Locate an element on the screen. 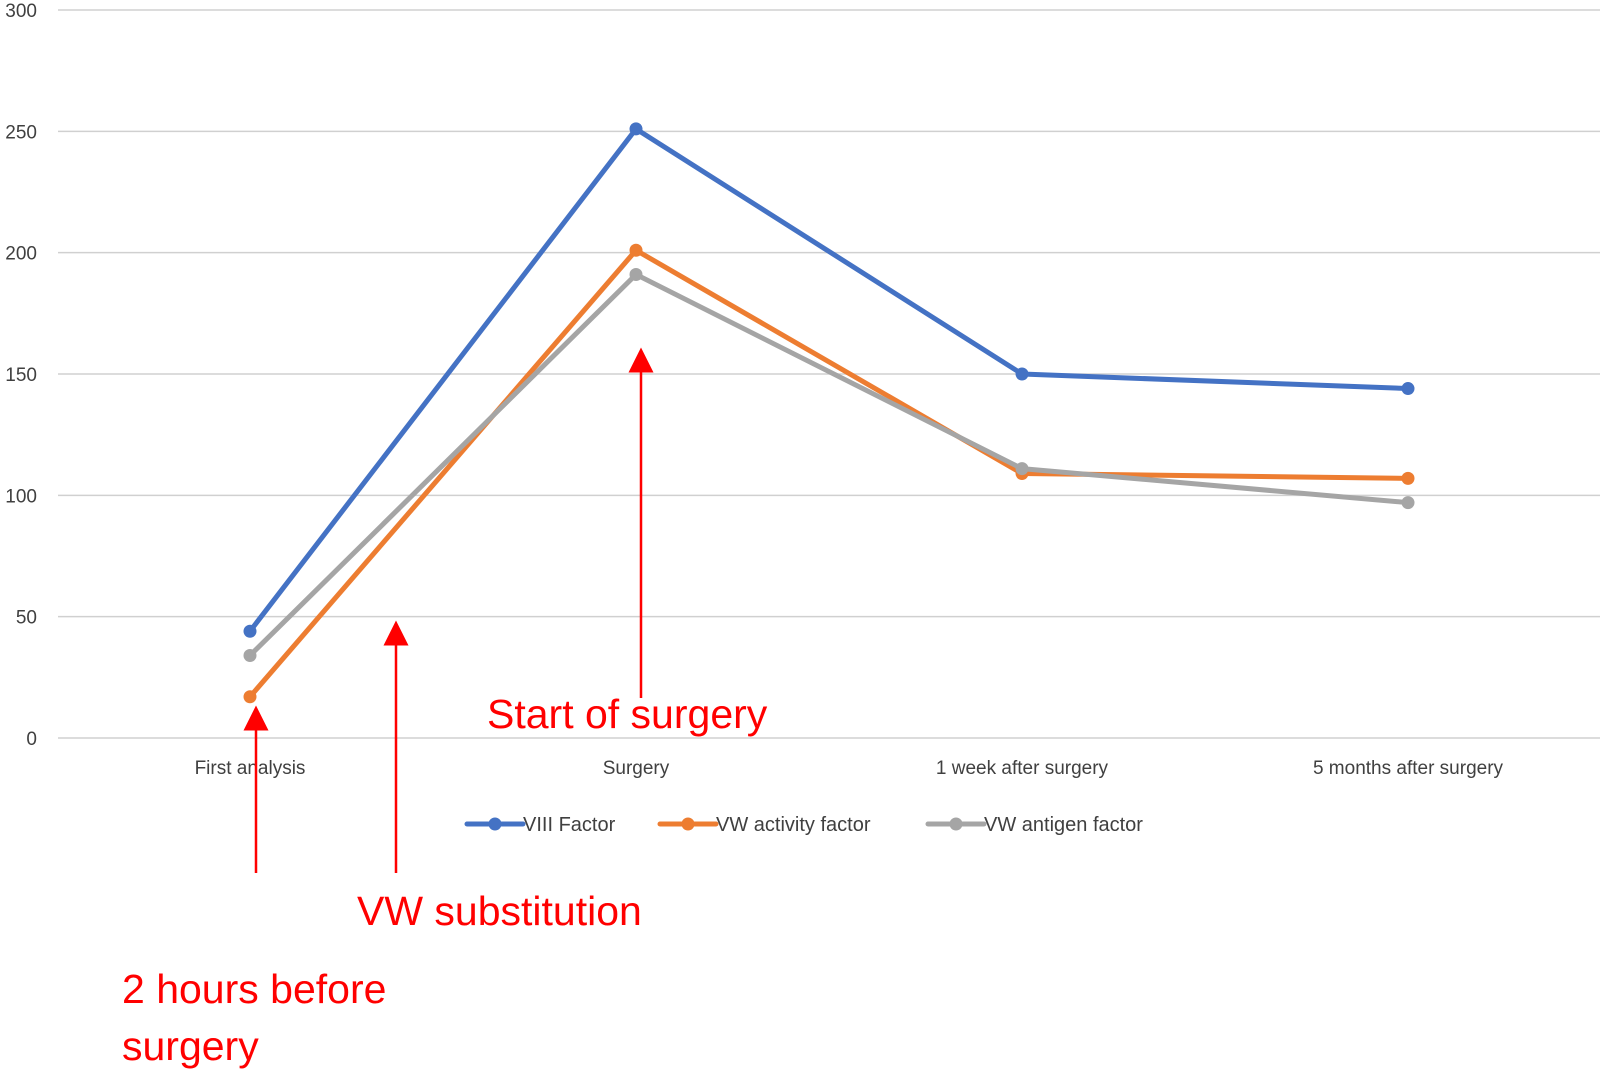 The image size is (1600, 1070). y-axis-ticks: 0 50 100 150 200 250 300 is located at coordinates (21, 375).